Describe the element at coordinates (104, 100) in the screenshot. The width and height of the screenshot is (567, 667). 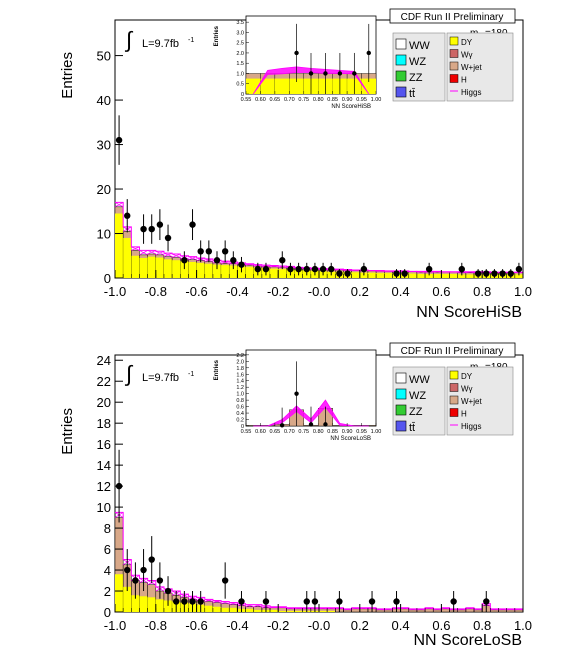
I see `y-tick-label: 40` at that location.